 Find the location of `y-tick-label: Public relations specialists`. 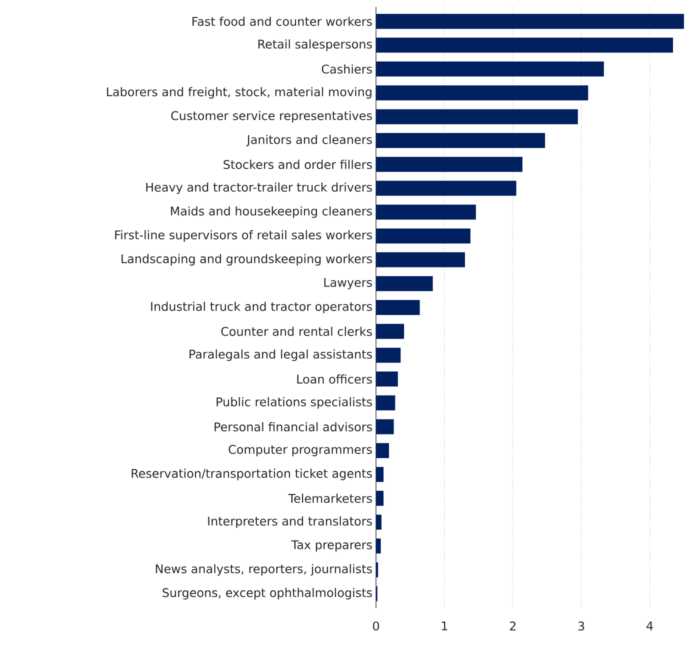

y-tick-label: Public relations specialists is located at coordinates (294, 403).